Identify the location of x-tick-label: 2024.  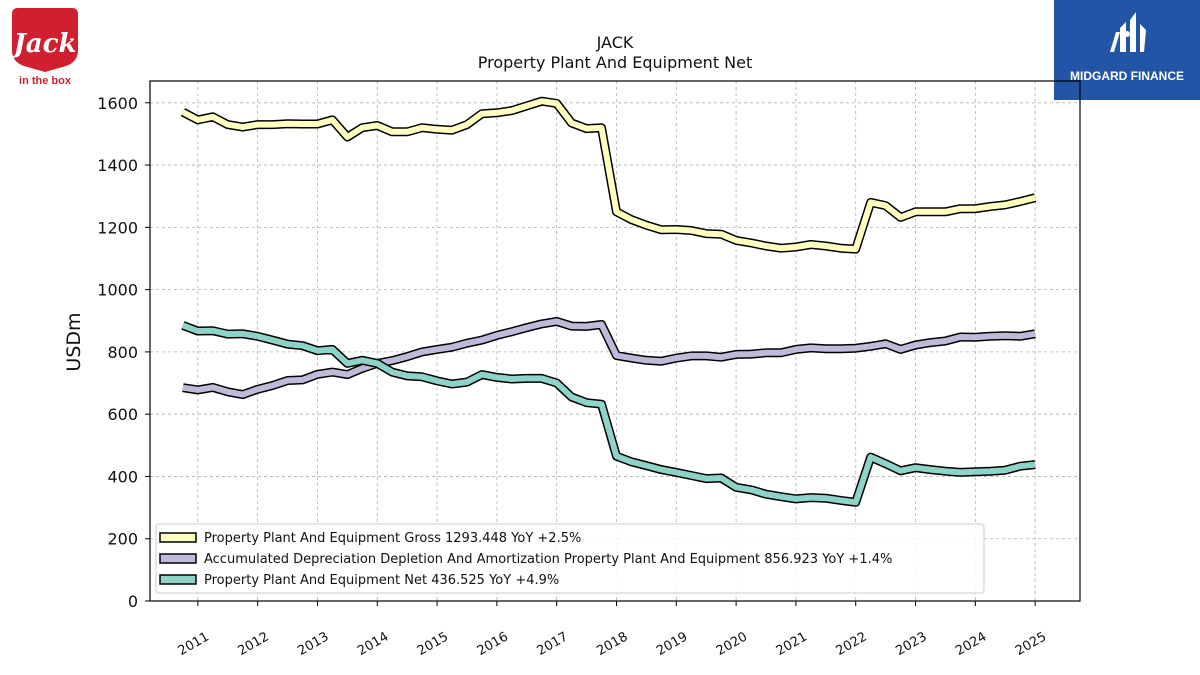
(971, 644).